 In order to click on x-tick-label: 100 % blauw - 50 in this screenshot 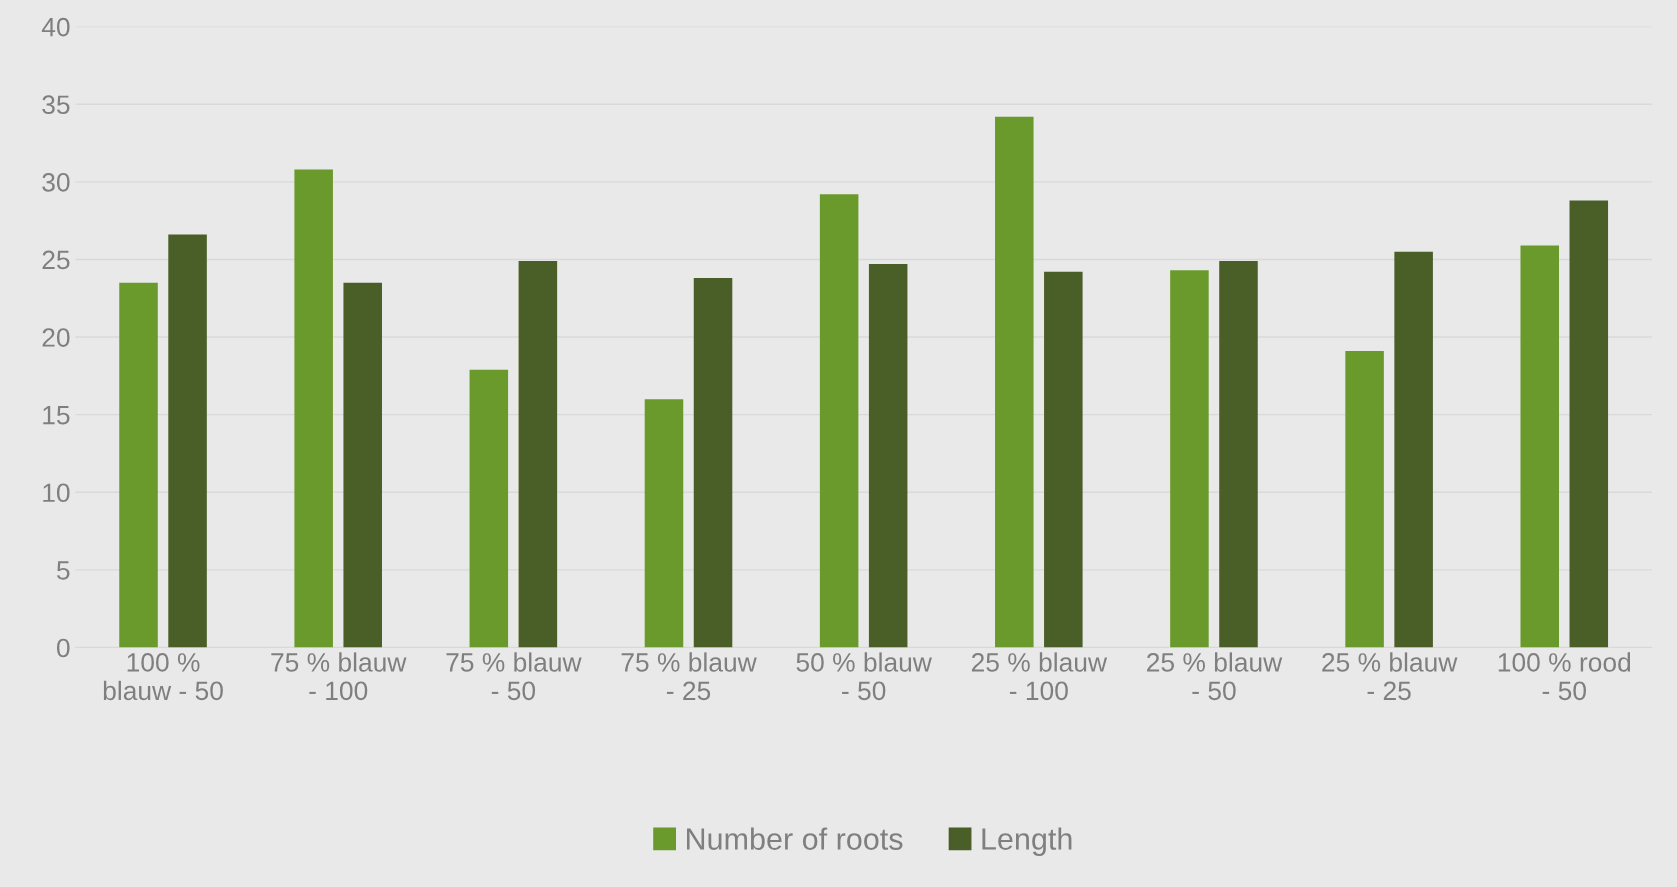, I will do `click(163, 677)`.